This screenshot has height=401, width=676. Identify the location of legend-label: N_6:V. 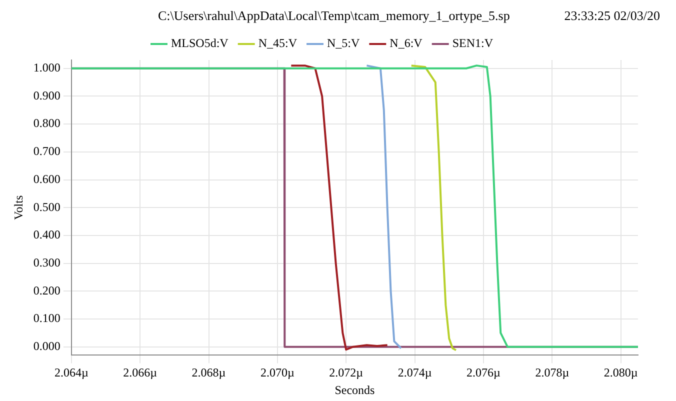
(406, 43).